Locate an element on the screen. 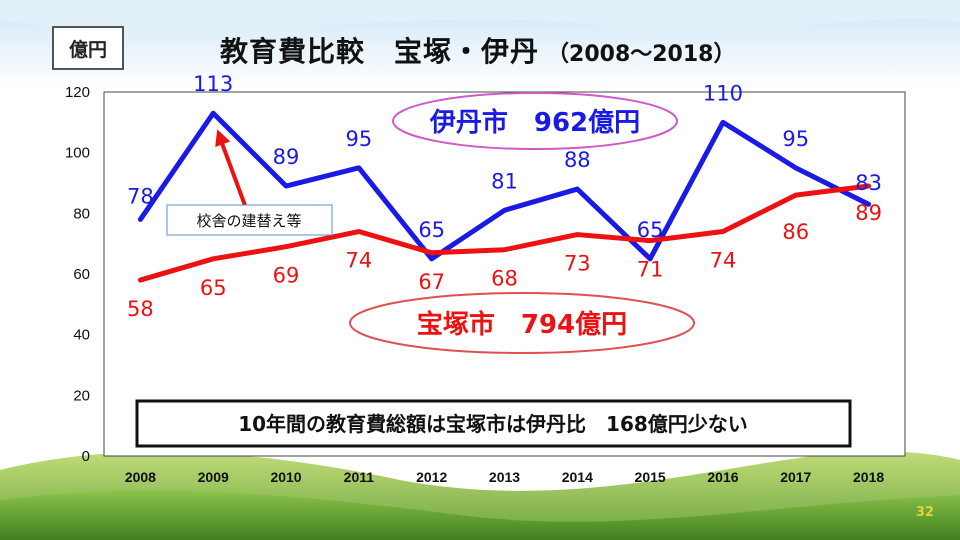 This screenshot has height=540, width=960. takarazuka-total-label: 宝塚市 794億円 is located at coordinates (522, 324).